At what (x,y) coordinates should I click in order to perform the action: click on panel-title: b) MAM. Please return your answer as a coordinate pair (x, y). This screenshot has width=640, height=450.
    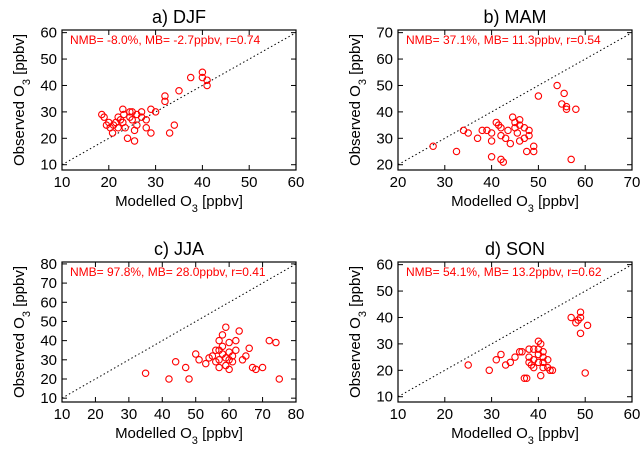
    Looking at the image, I should click on (515, 17).